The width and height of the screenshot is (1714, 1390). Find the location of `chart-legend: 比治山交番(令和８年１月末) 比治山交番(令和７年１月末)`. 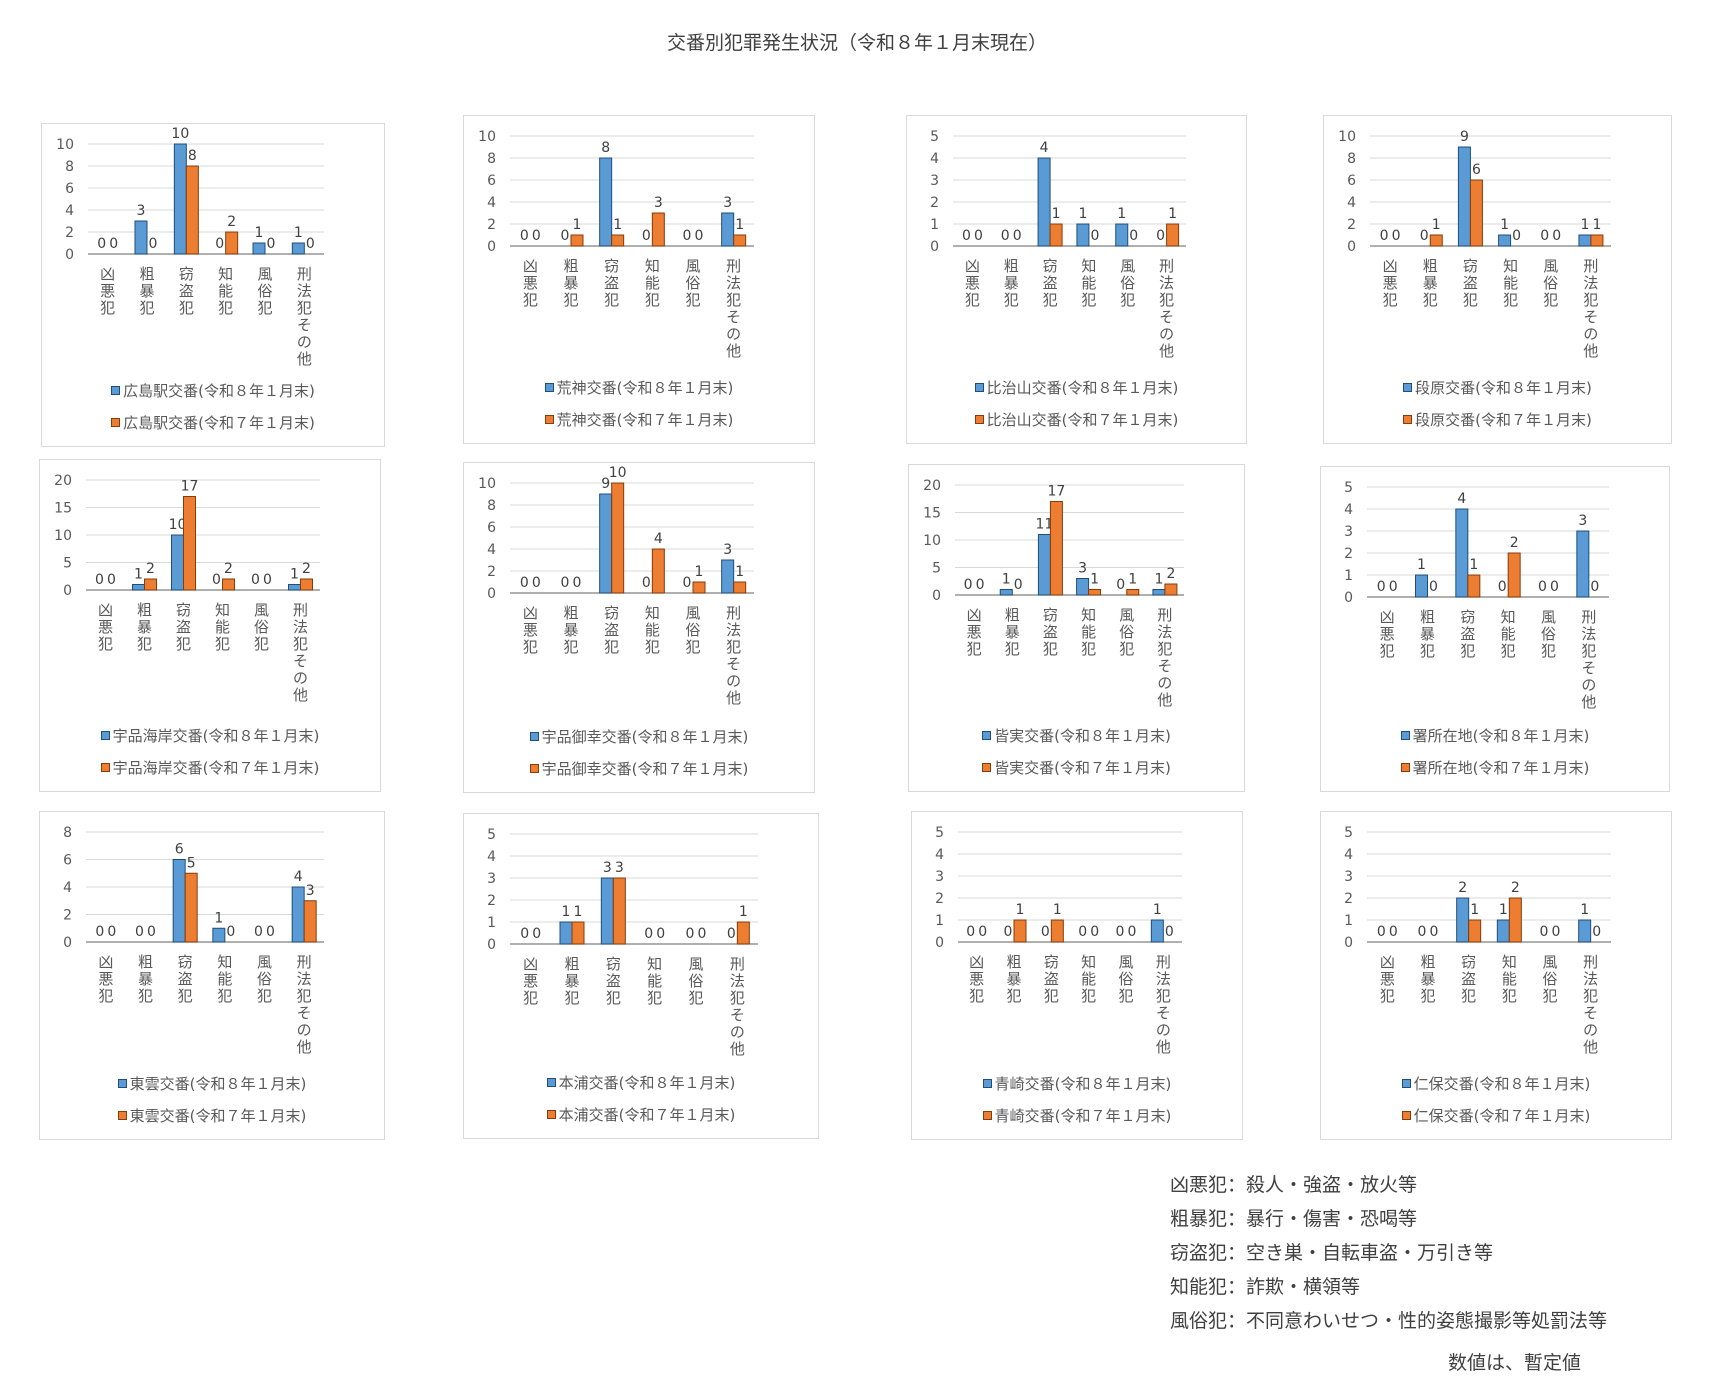

chart-legend: 比治山交番(令和８年１月末) 比治山交番(令和７年１月末) is located at coordinates (1076, 403).